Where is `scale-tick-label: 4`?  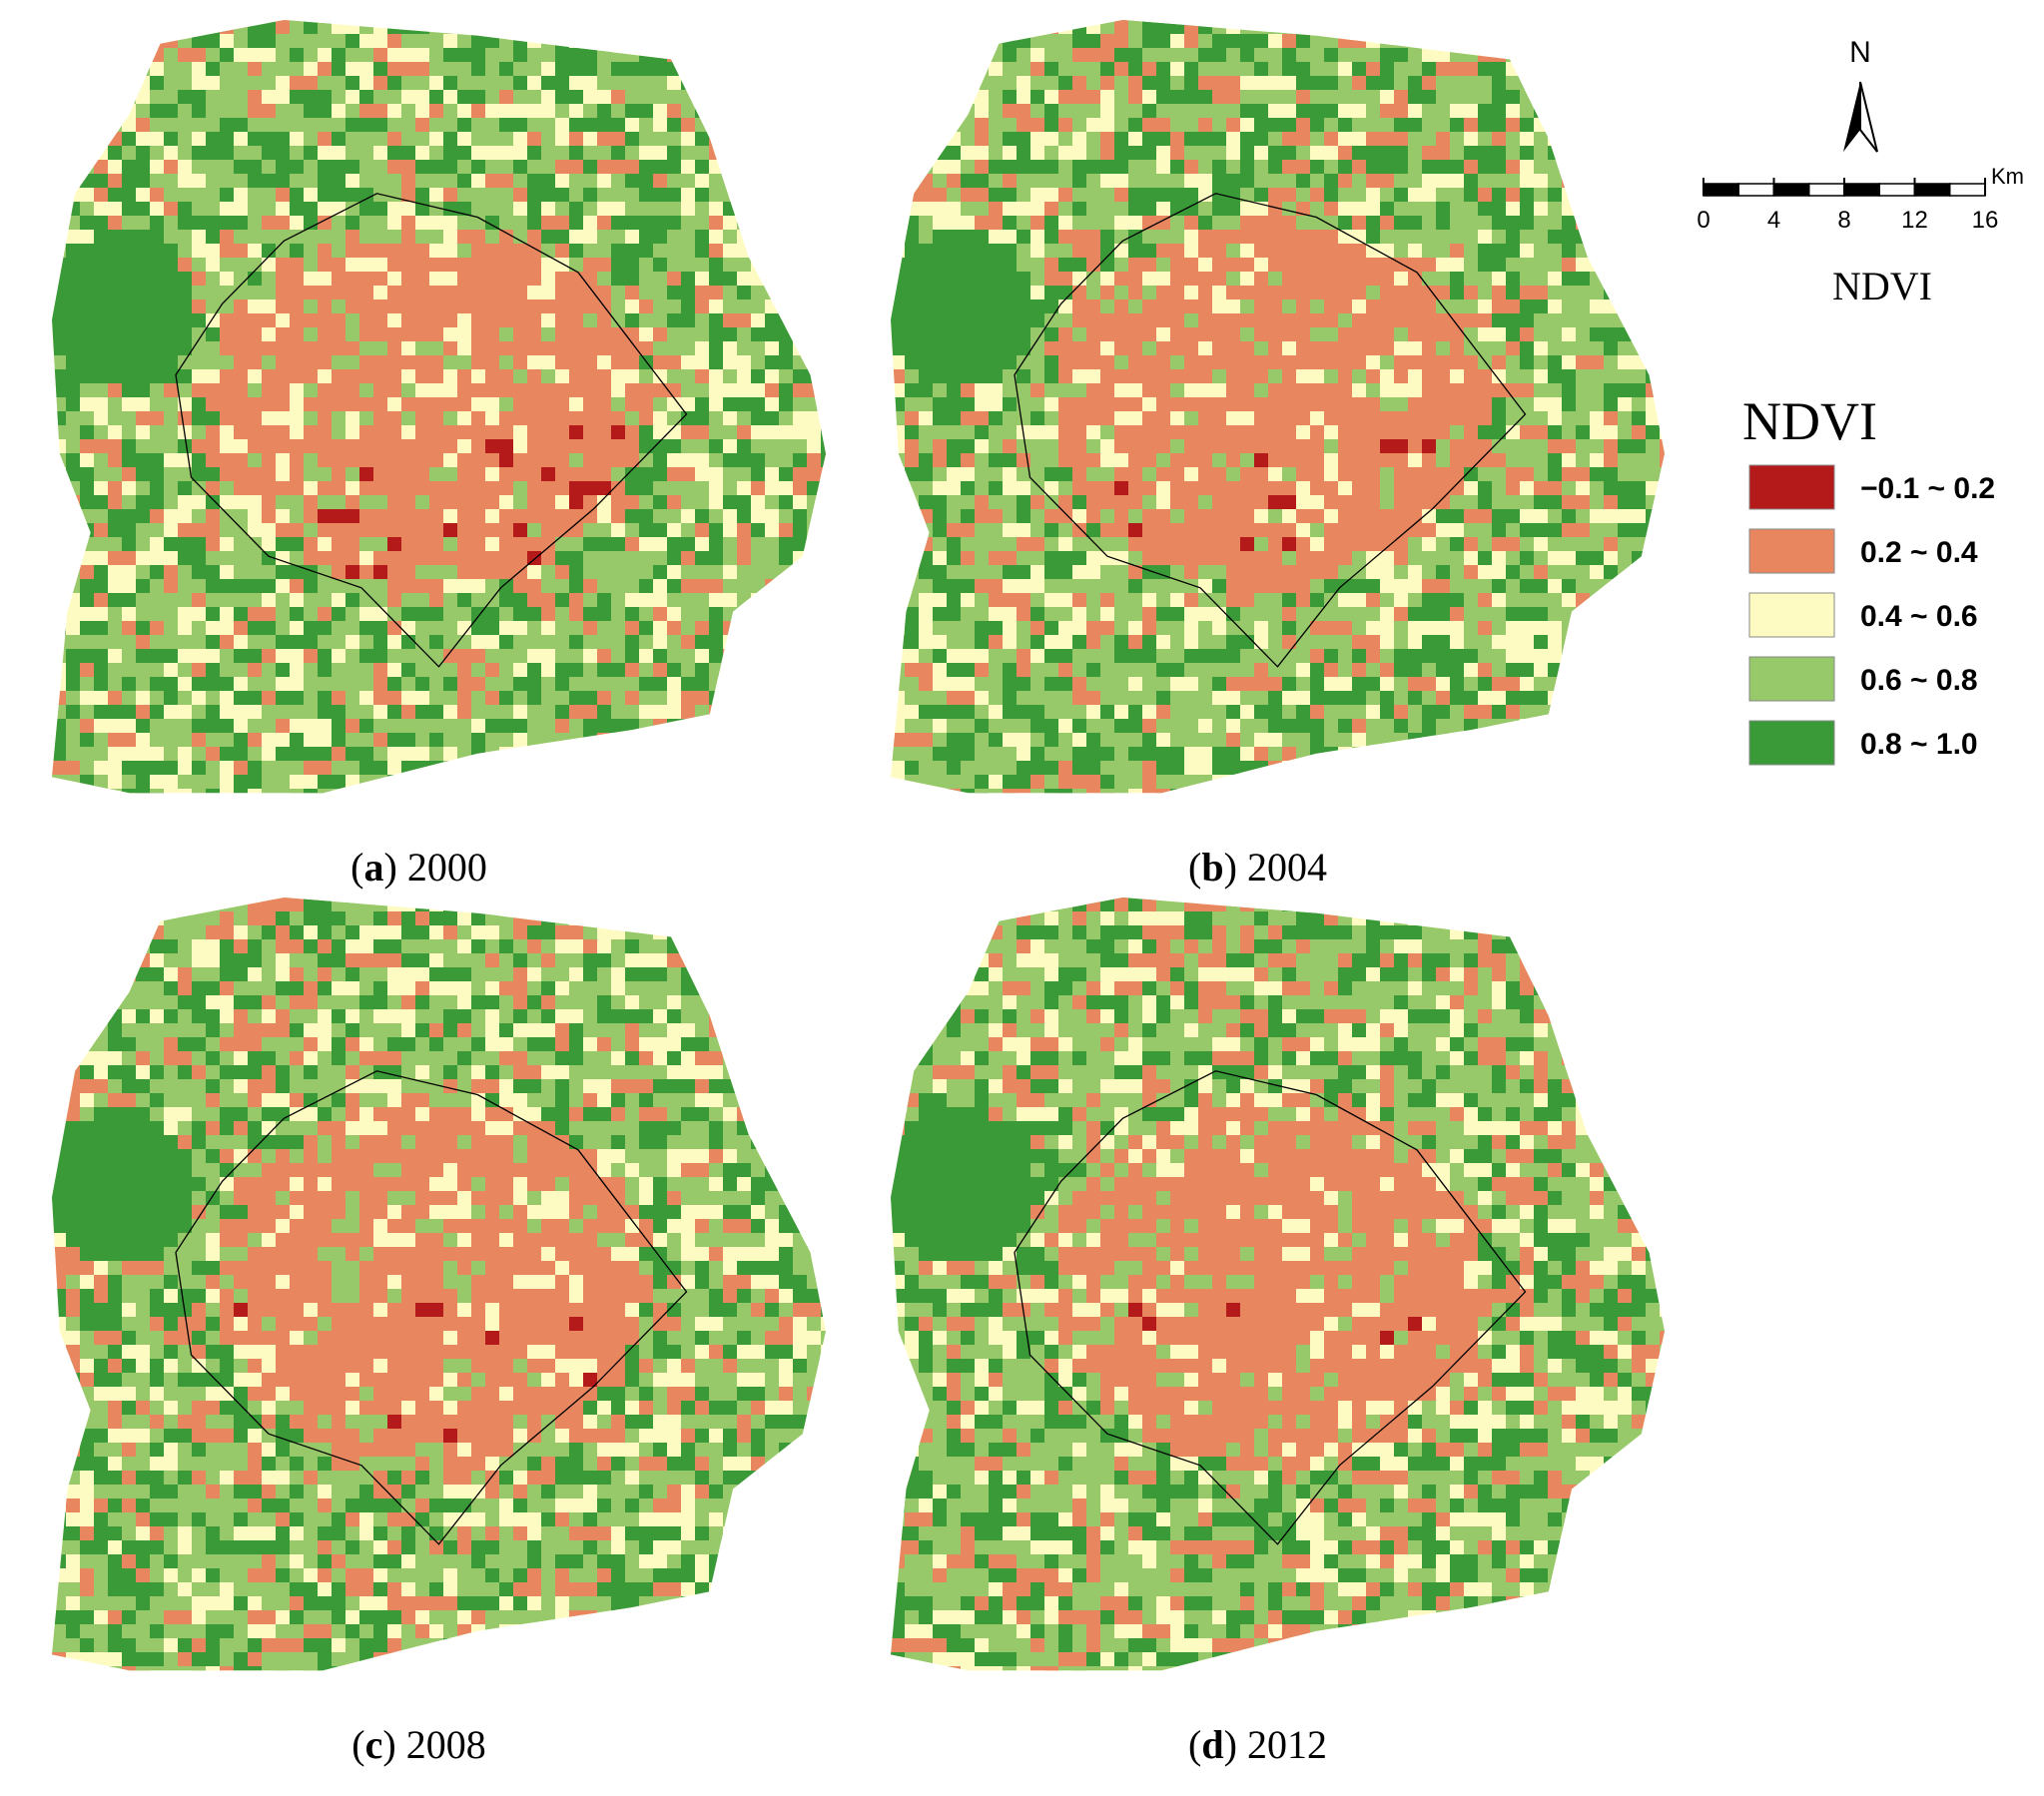 scale-tick-label: 4 is located at coordinates (1773, 220).